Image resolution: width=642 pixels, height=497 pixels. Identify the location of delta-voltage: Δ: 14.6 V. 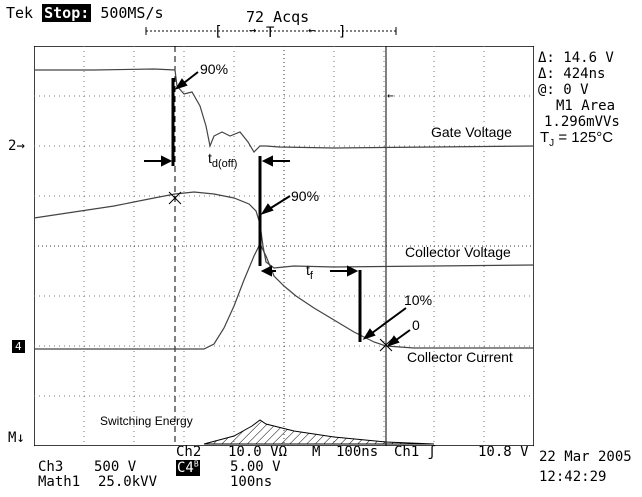
(576, 58).